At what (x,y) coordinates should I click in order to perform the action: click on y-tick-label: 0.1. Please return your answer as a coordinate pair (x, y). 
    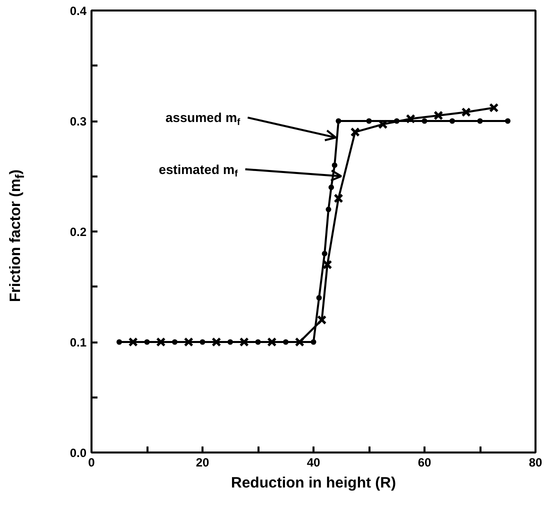
    Looking at the image, I should click on (78, 343).